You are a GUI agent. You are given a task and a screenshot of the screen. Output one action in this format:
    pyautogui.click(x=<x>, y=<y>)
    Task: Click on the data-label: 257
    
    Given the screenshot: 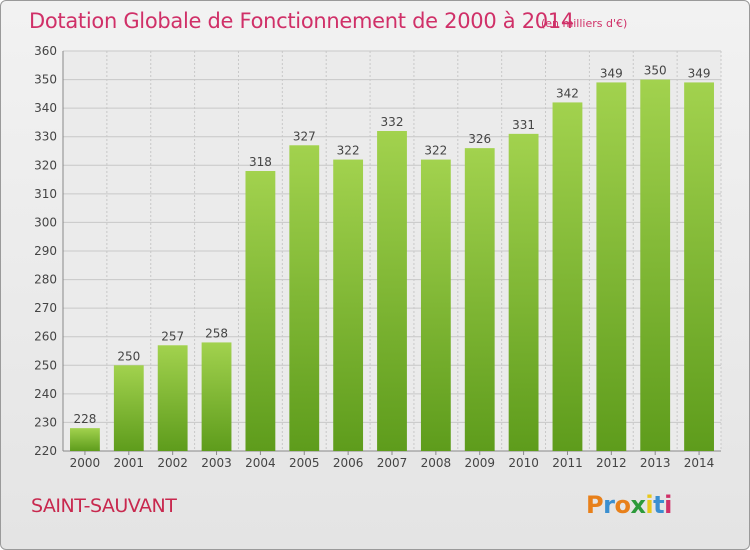 What is the action you would take?
    pyautogui.click(x=172, y=336)
    